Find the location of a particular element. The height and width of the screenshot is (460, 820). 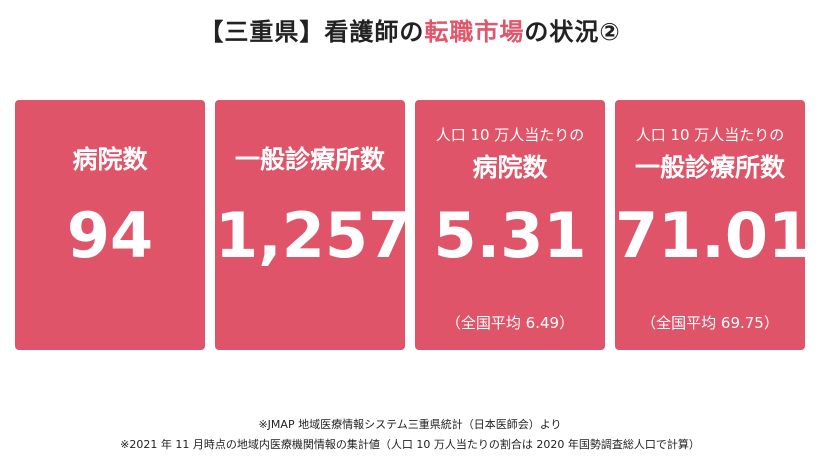

stat-card: 病院数 94 is located at coordinates (110, 225).